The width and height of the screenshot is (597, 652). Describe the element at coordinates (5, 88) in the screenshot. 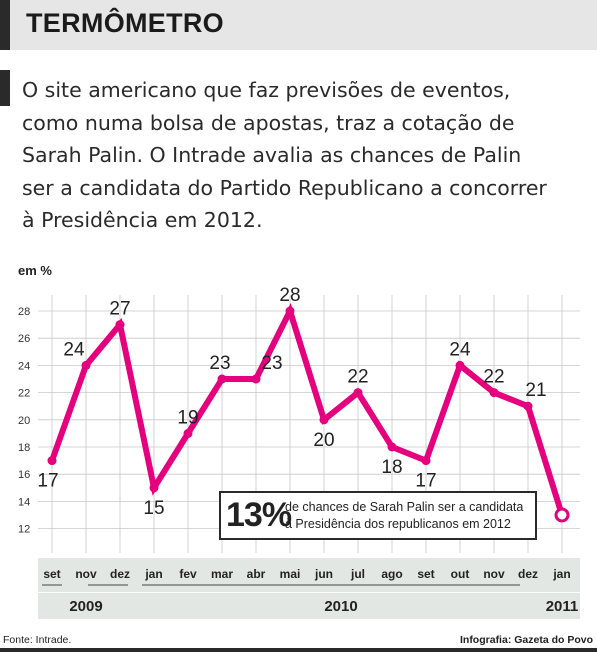

I see `intro-accent-bar` at that location.